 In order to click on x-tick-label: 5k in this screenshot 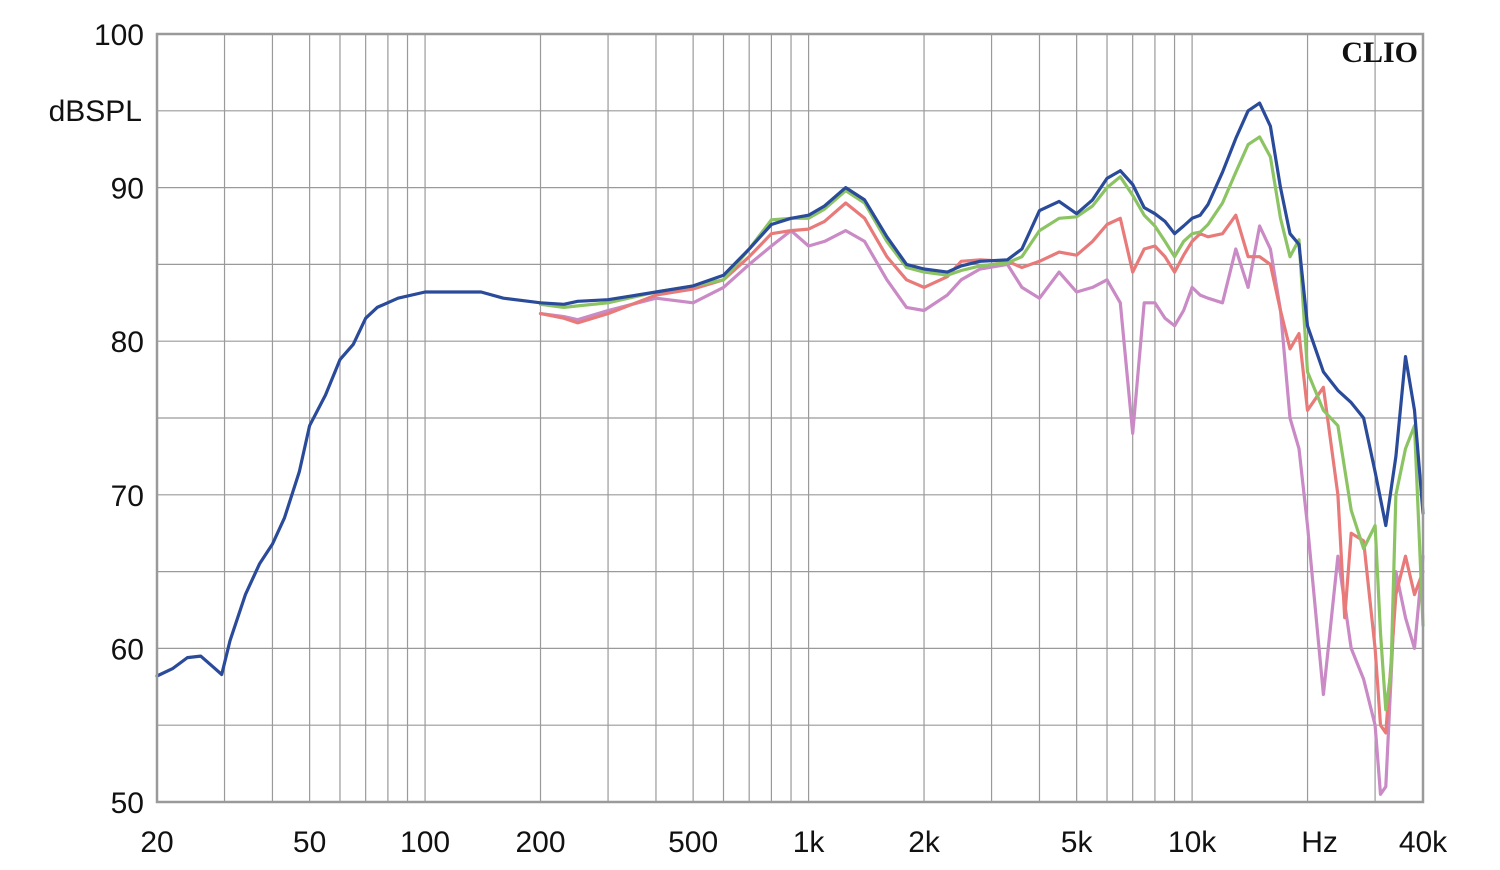, I will do `click(1077, 842)`.